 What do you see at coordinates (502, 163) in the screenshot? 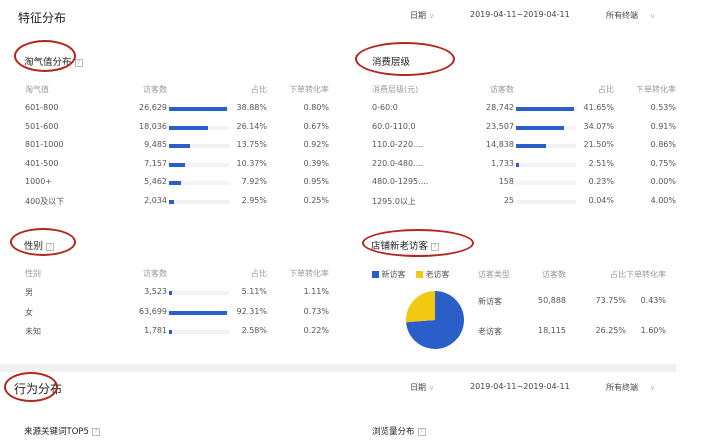
I see `table-cell: 1,733` at bounding box center [502, 163].